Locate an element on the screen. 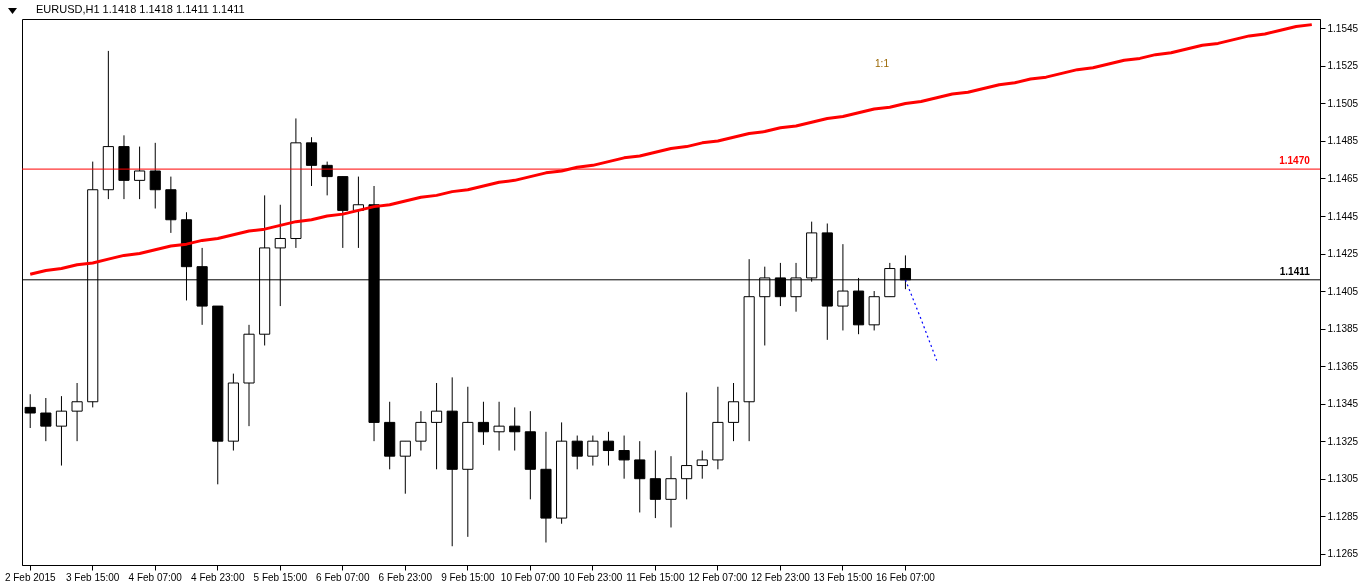 This screenshot has height=586, width=1362. y-tick-label: 1.1325 is located at coordinates (1343, 441).